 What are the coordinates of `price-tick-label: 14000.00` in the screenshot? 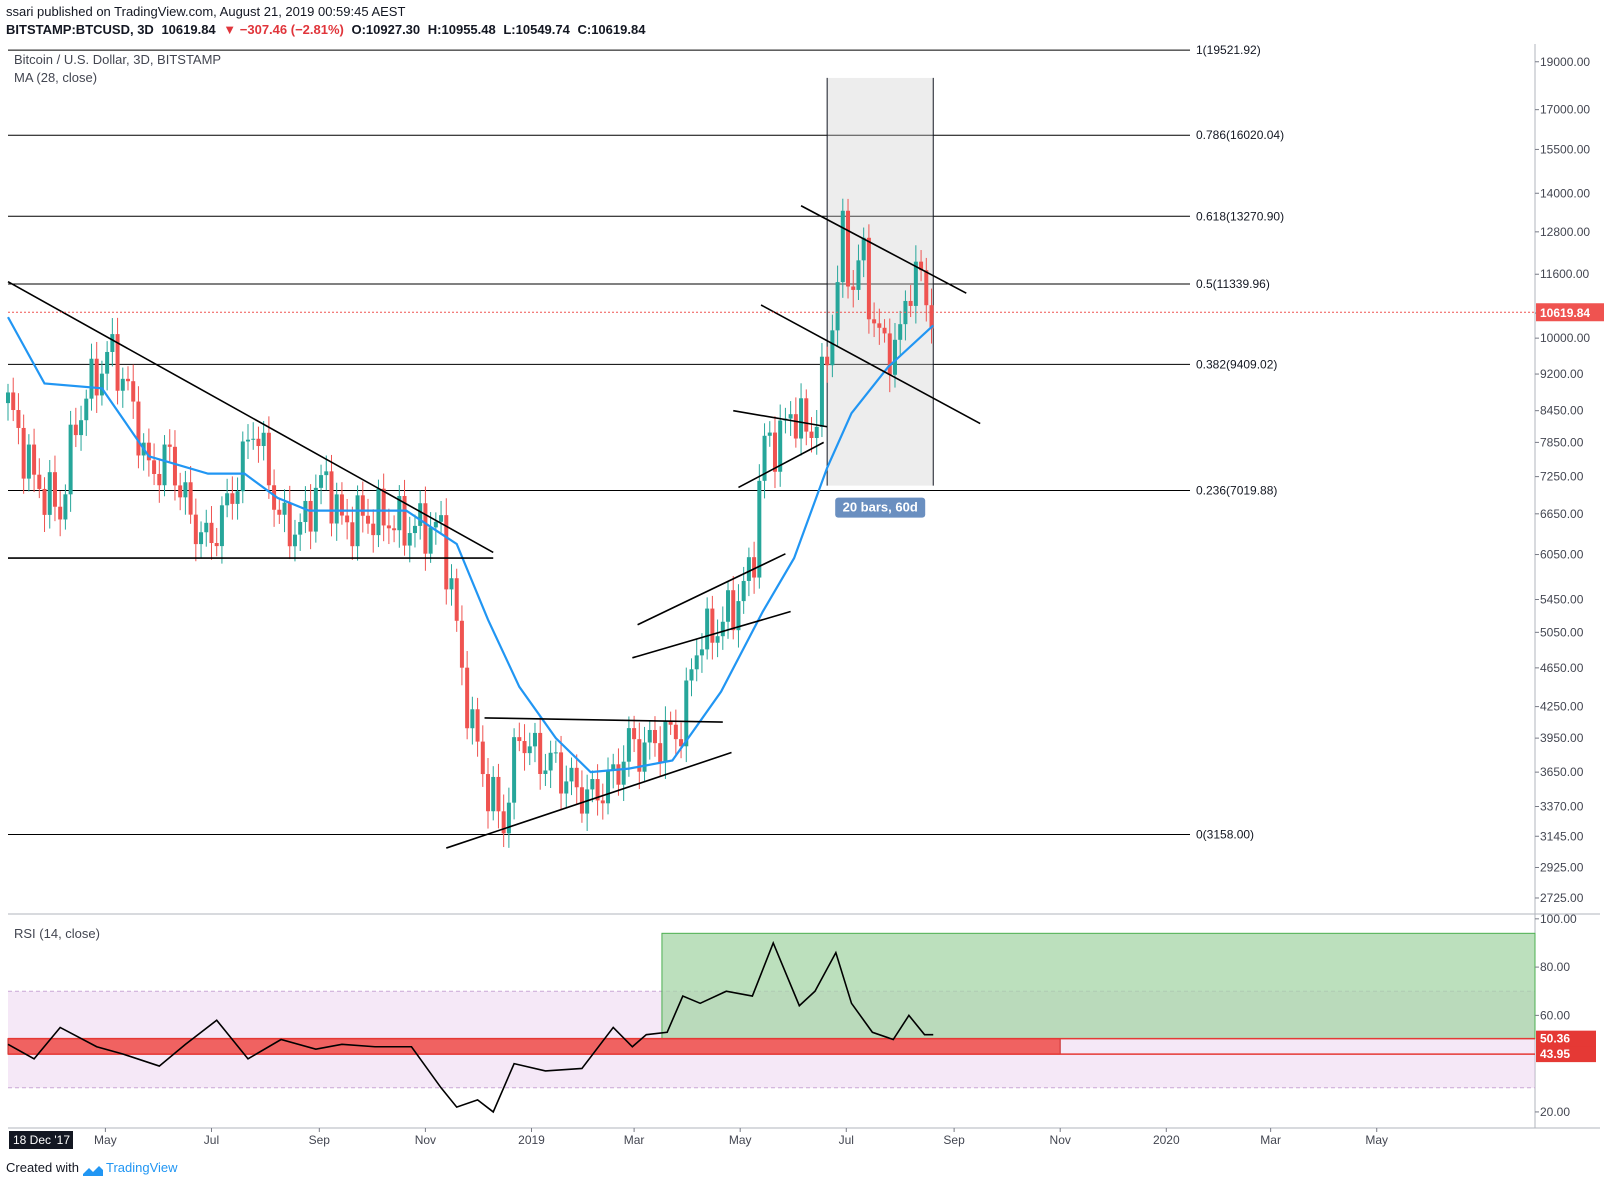 It's located at (1565, 193).